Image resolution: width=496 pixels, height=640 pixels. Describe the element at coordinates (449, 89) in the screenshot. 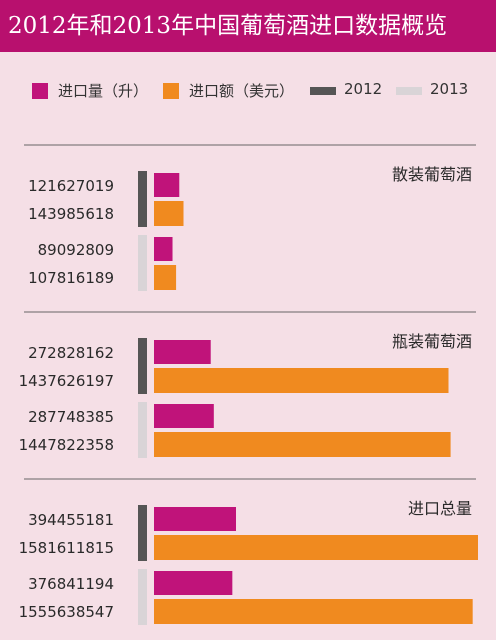

I see `legend-label-2013: 2013` at that location.